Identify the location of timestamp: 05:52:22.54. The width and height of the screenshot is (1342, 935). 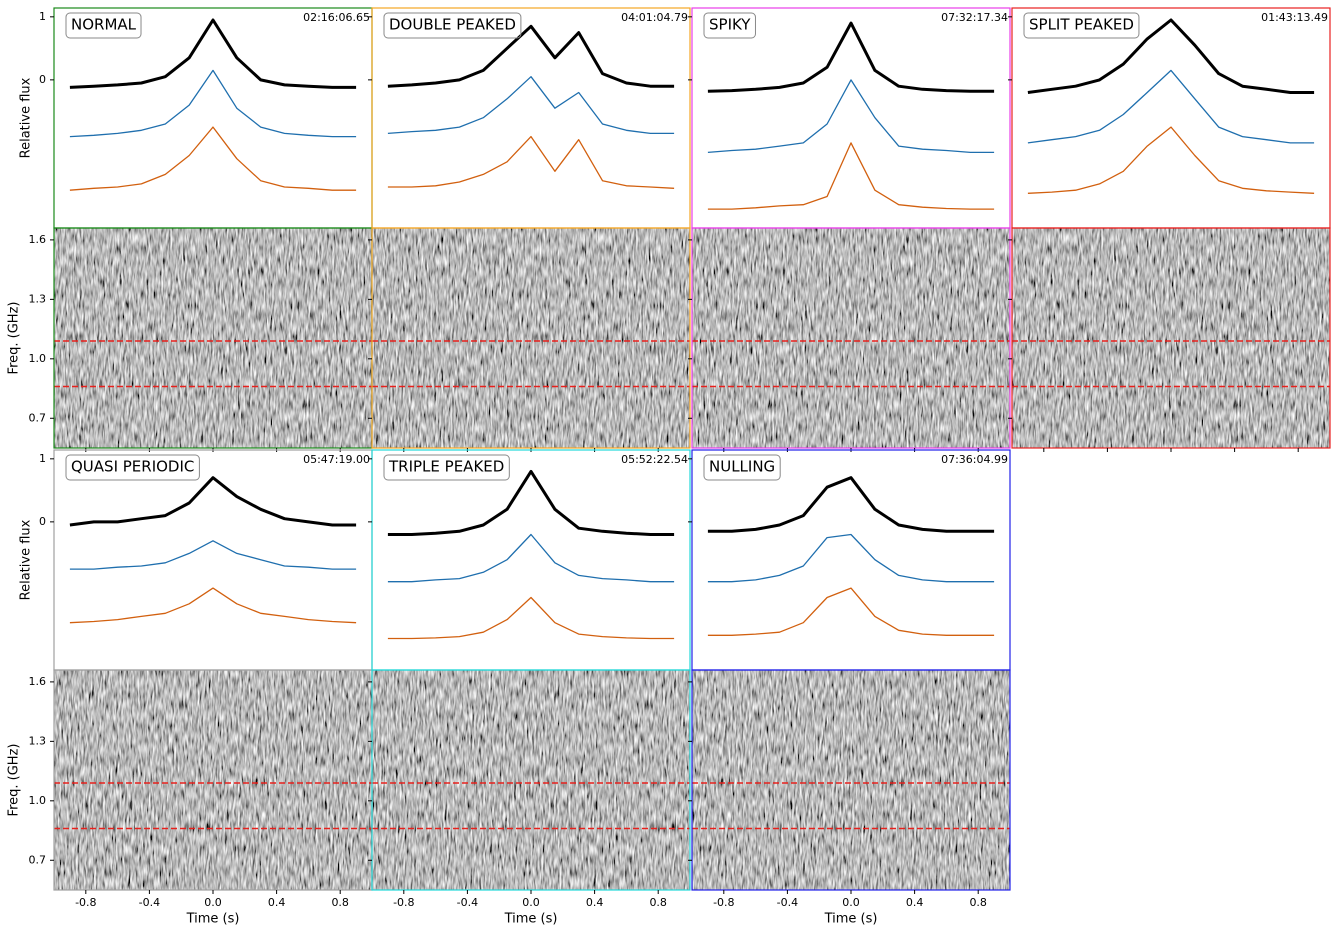
(654, 459).